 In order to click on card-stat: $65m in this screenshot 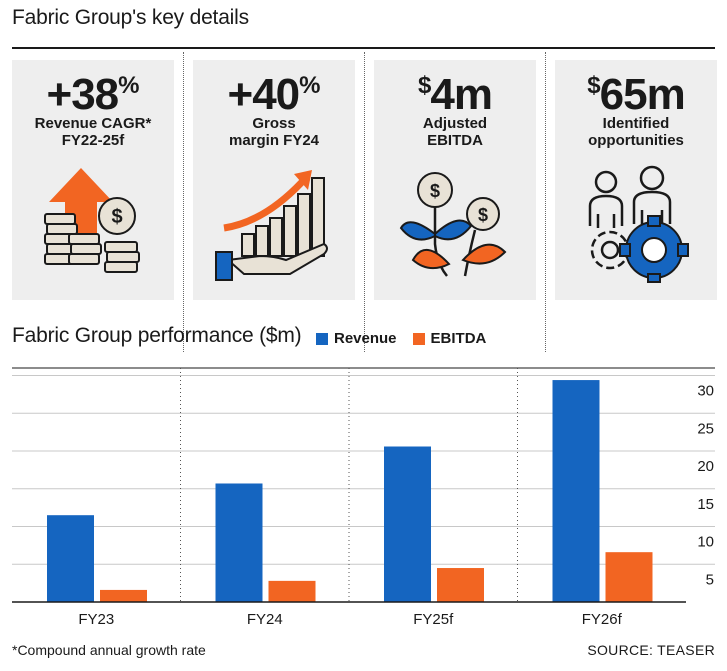, I will do `click(636, 94)`.